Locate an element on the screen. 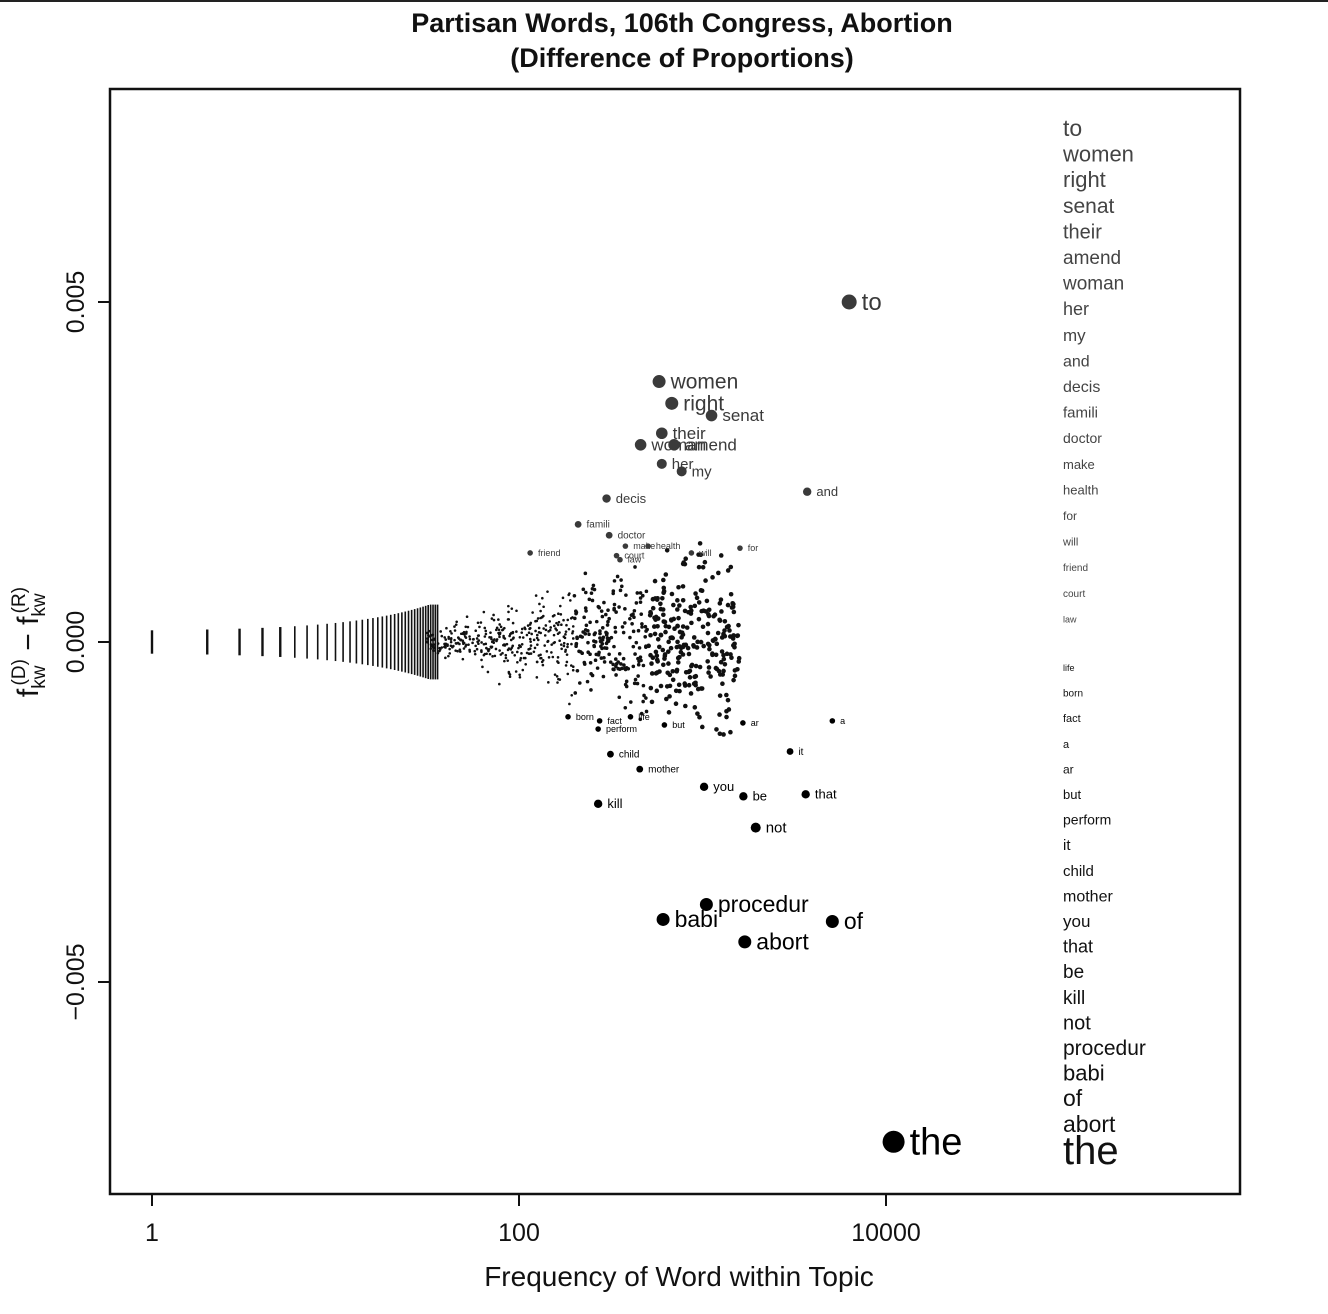 The image size is (1328, 1314). side-word-democrat: for is located at coordinates (1070, 516).